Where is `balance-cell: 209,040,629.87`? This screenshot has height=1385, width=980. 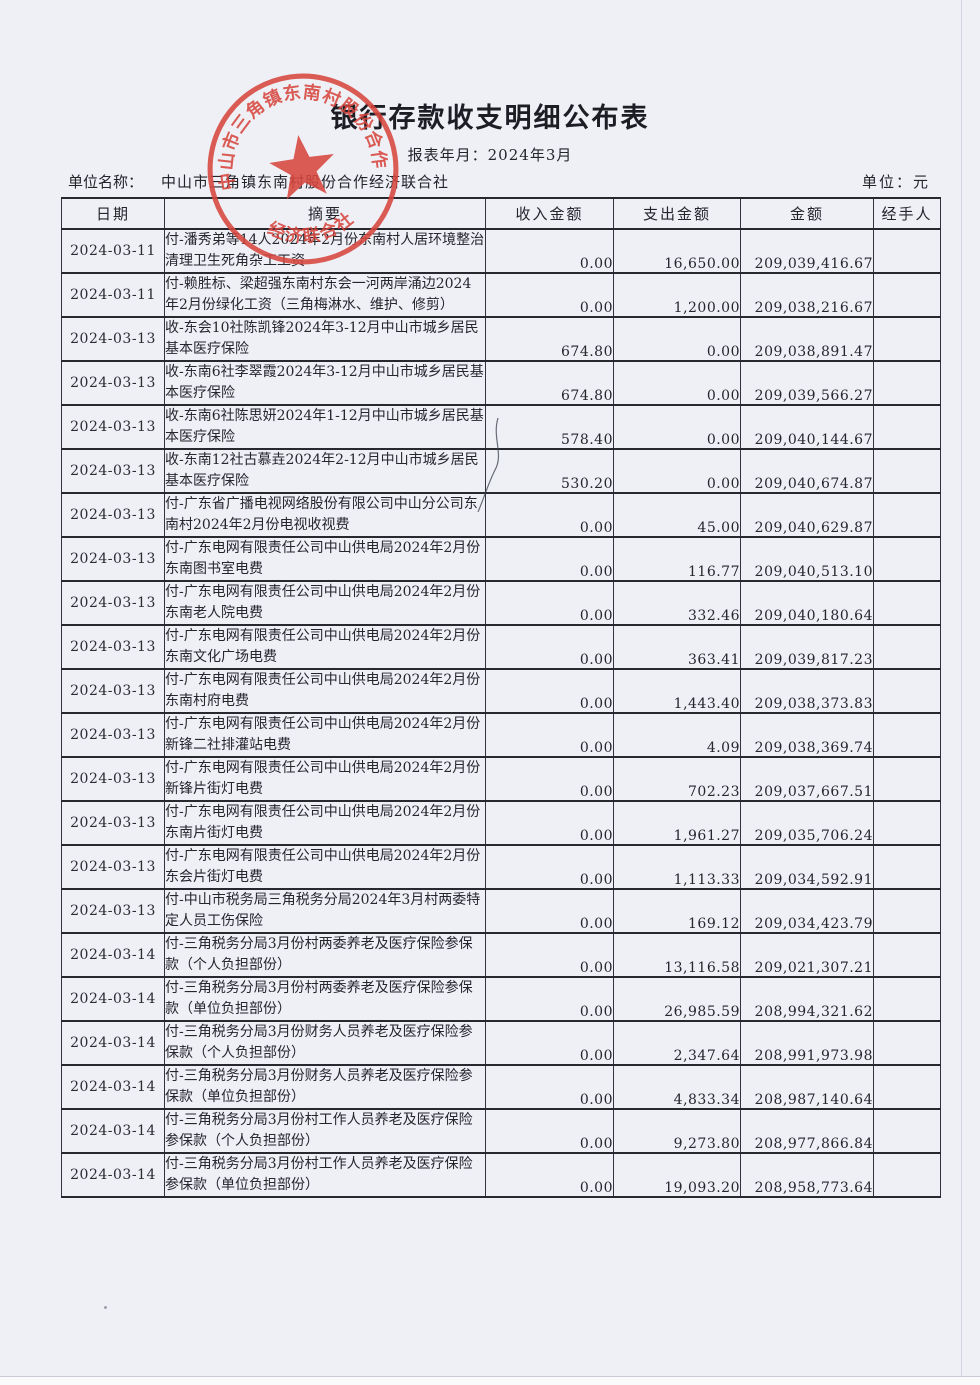 balance-cell: 209,040,629.87 is located at coordinates (807, 515).